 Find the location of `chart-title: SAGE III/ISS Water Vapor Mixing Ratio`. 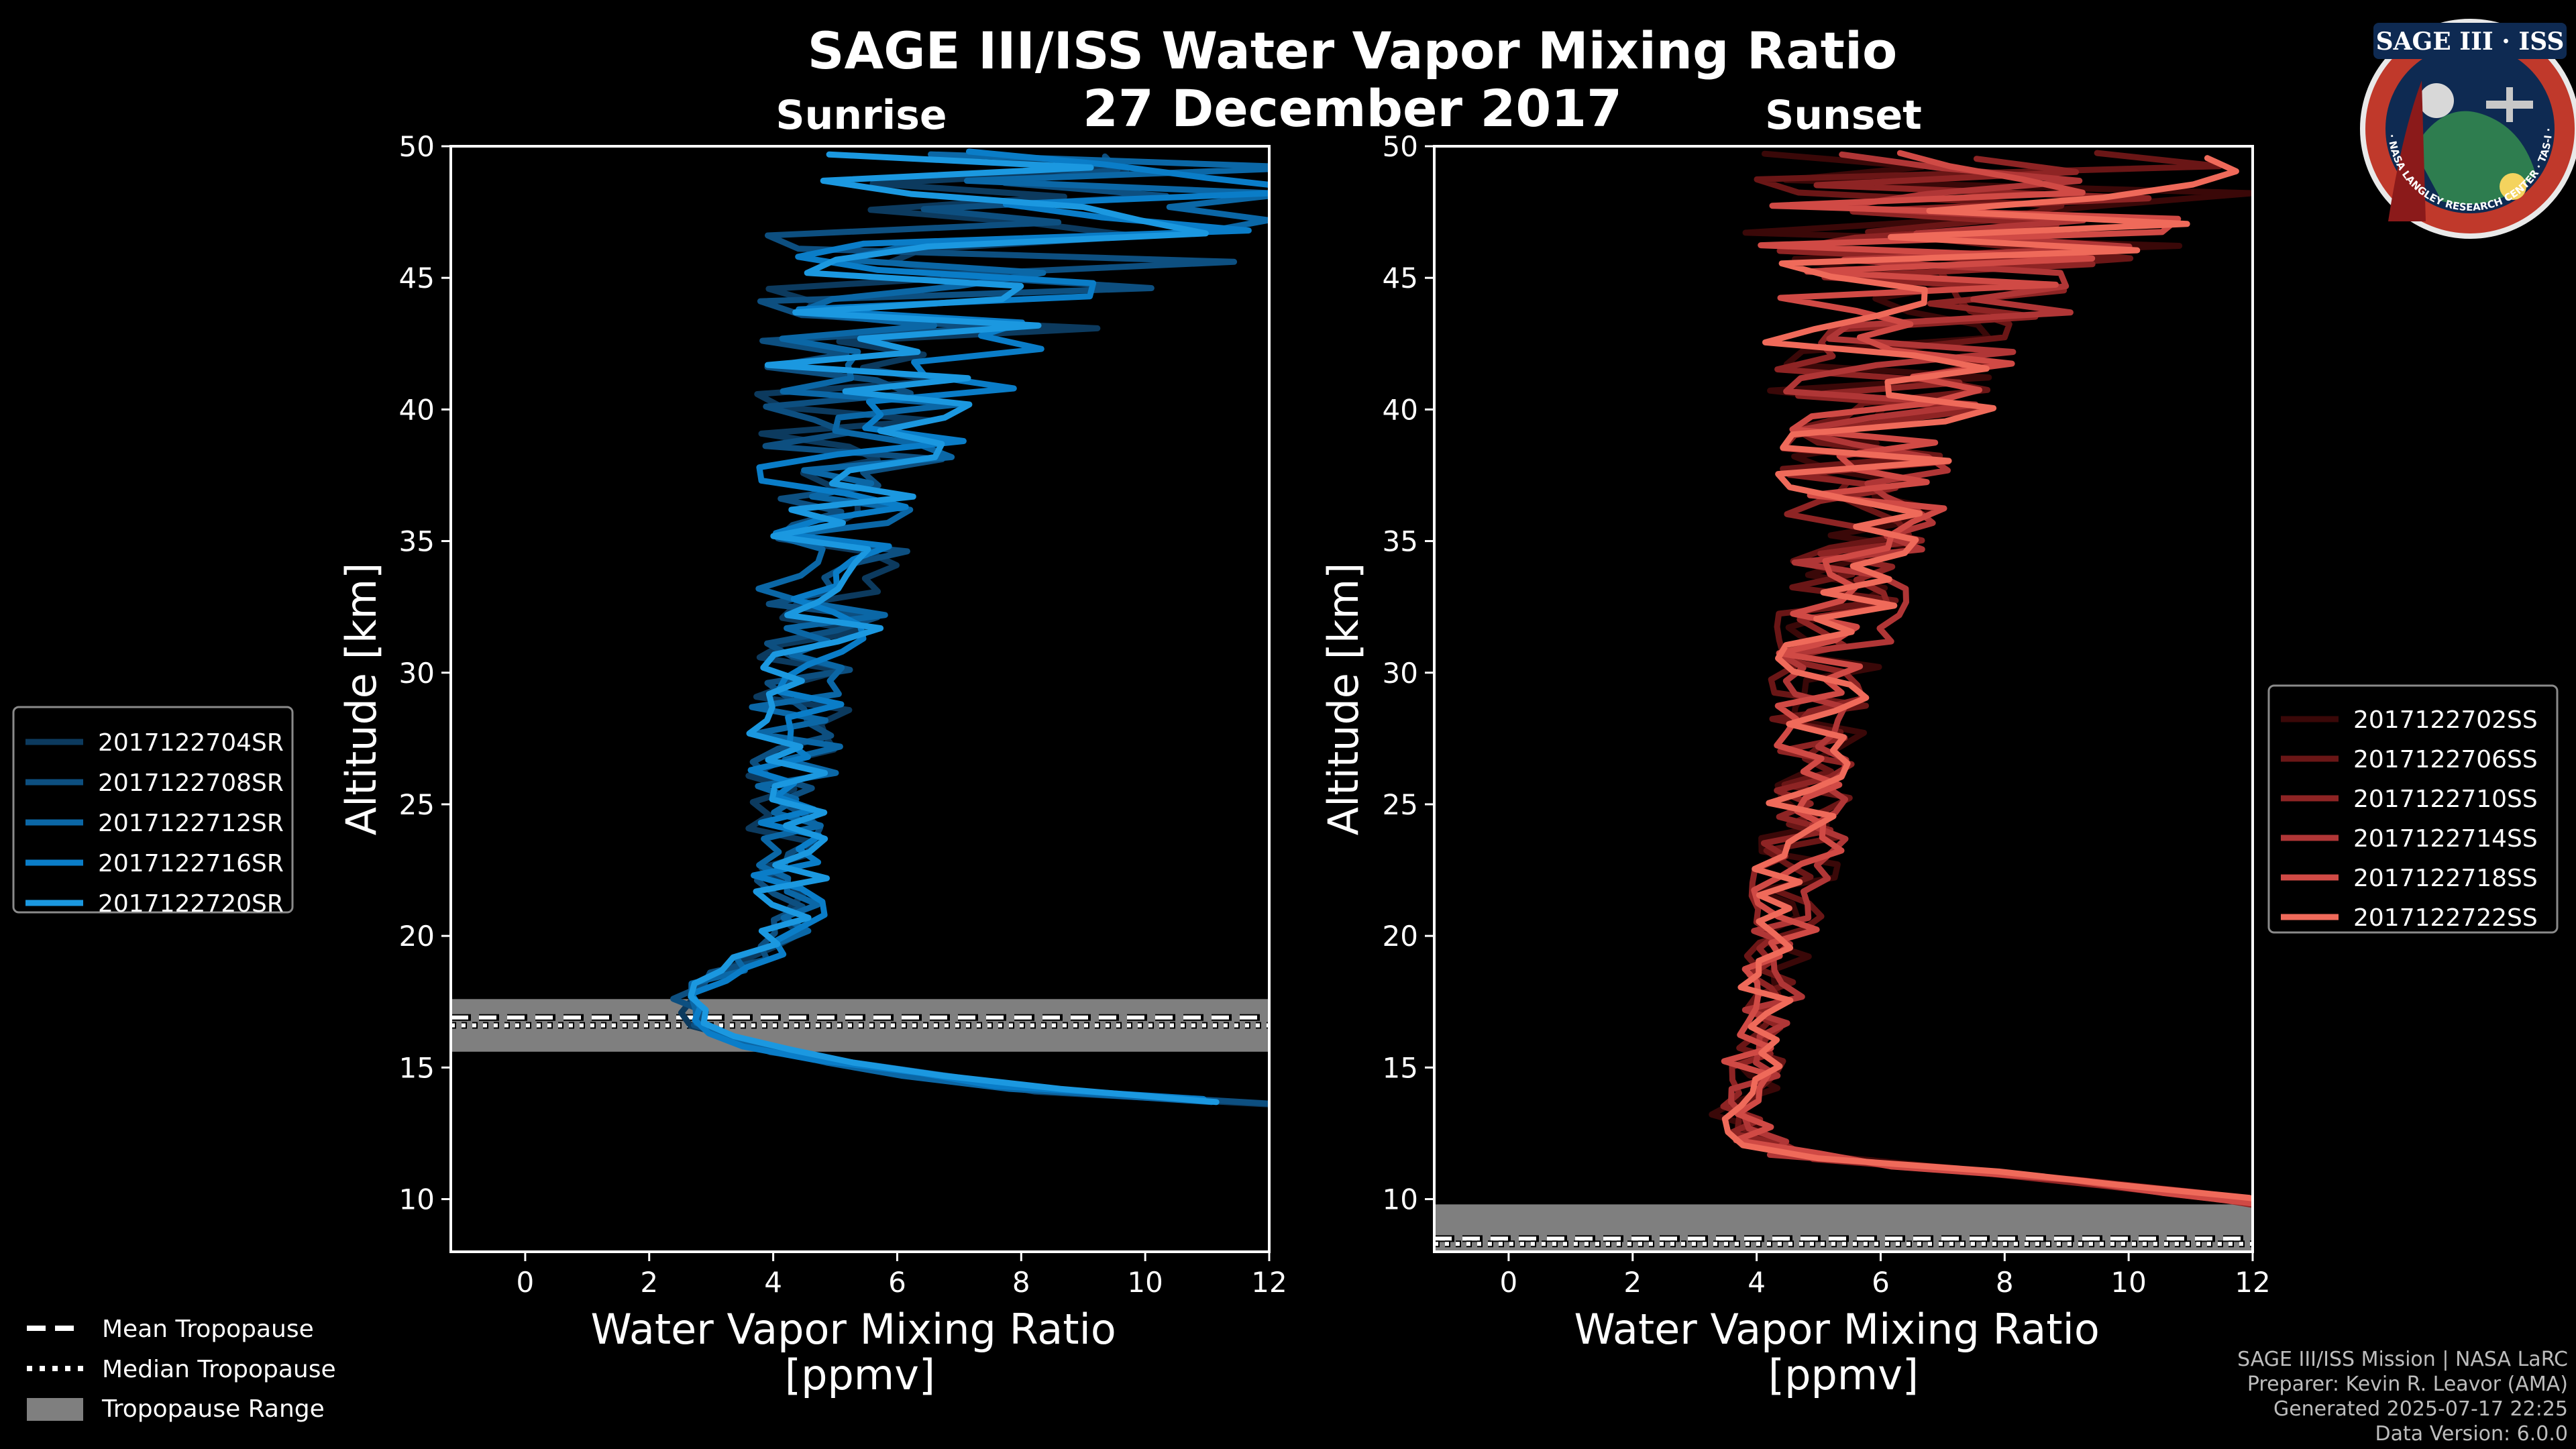

chart-title: SAGE III/ISS Water Vapor Mixing Ratio is located at coordinates (1353, 50).